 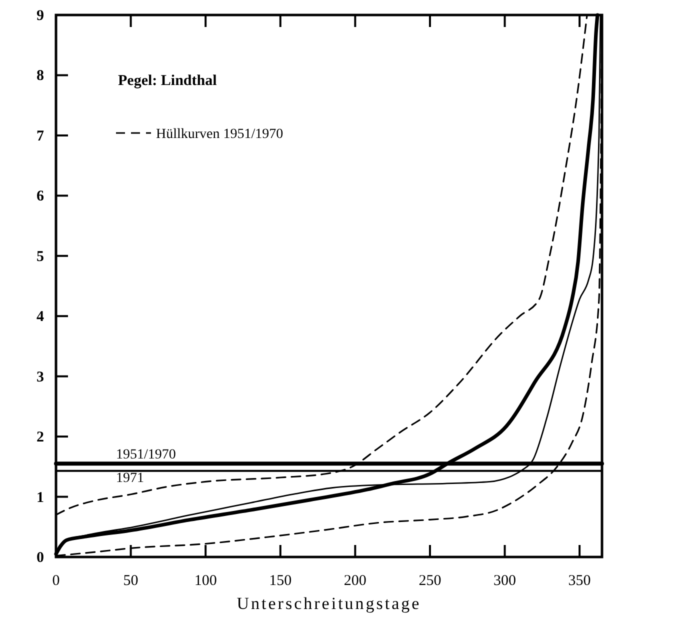 What do you see at coordinates (40, 438) in the screenshot?
I see `y-tick-label: 2` at bounding box center [40, 438].